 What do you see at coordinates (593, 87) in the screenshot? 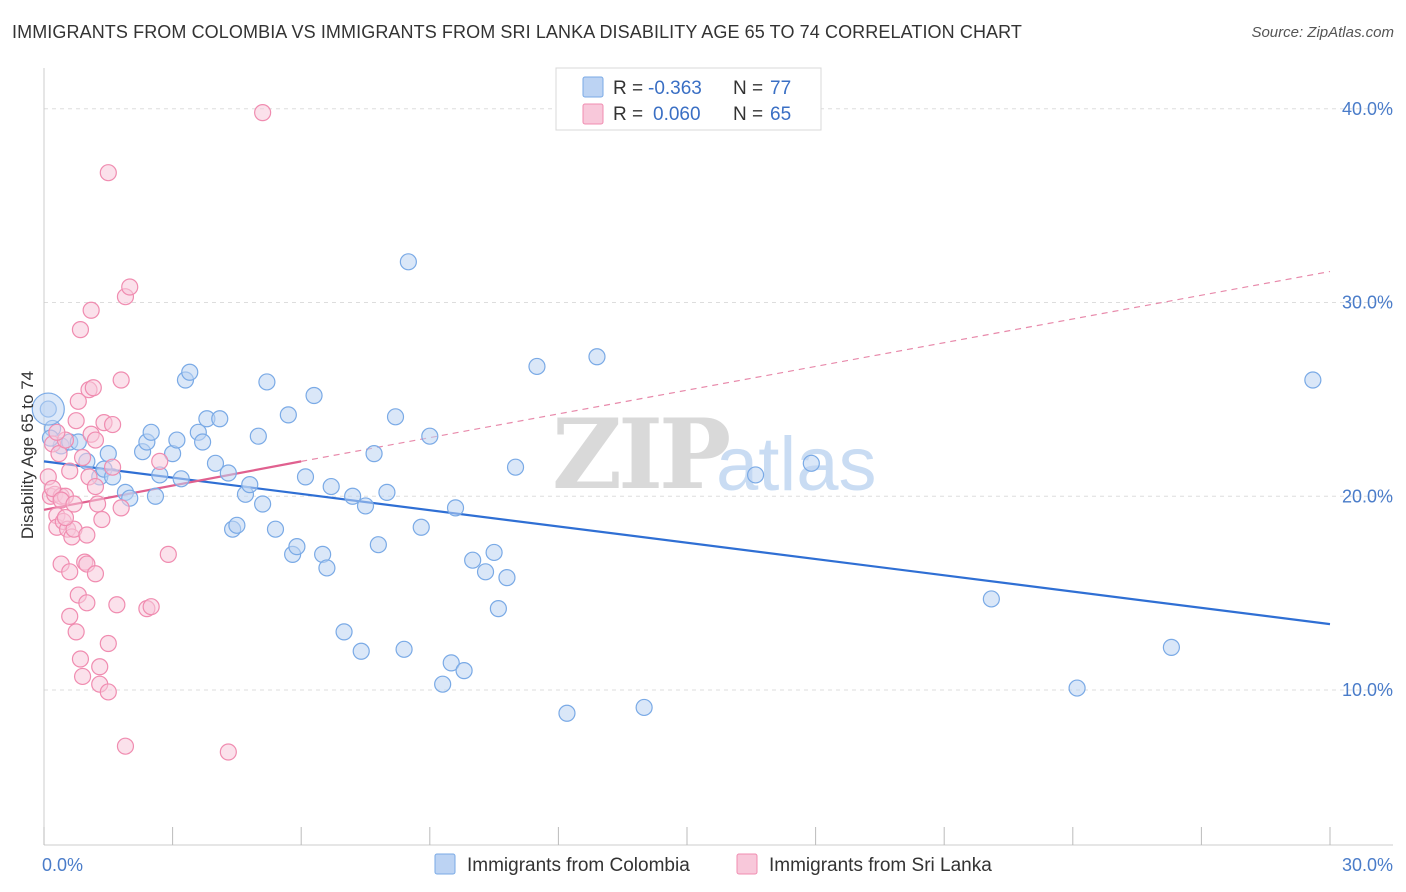
I see `legend-swatch-colombia` at bounding box center [593, 87].